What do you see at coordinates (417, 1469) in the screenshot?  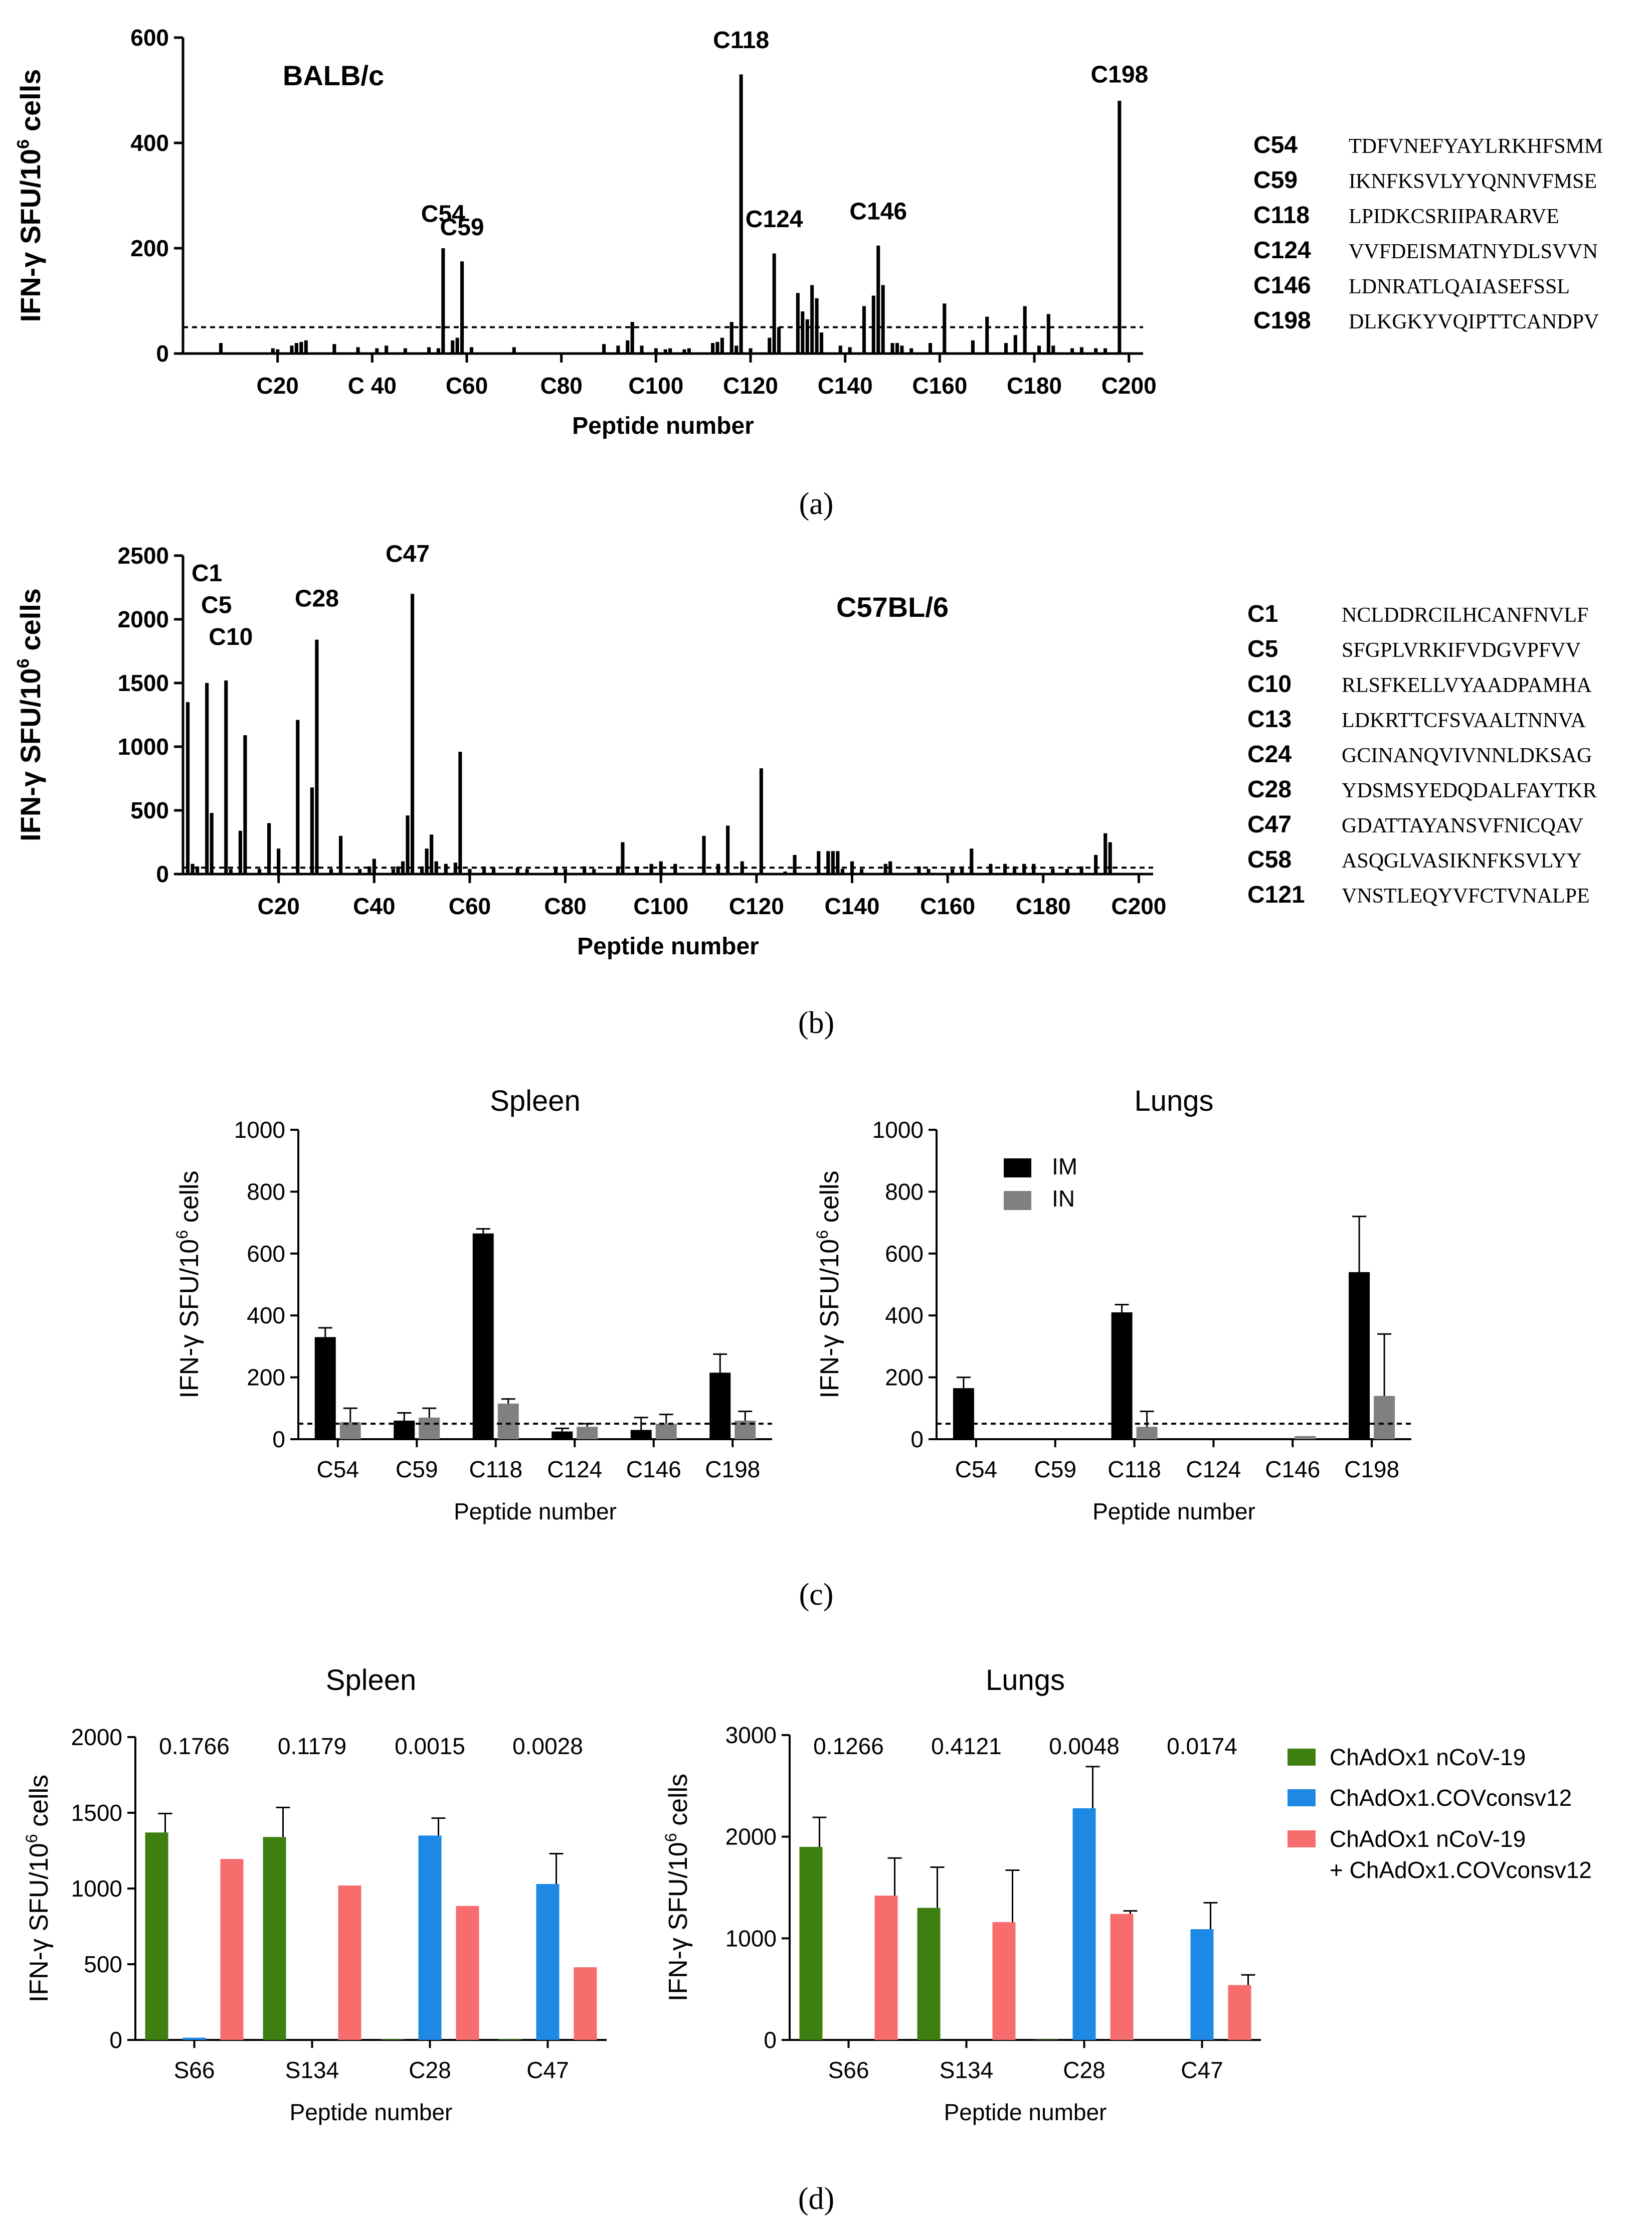 I see `x-tick-label: C59` at bounding box center [417, 1469].